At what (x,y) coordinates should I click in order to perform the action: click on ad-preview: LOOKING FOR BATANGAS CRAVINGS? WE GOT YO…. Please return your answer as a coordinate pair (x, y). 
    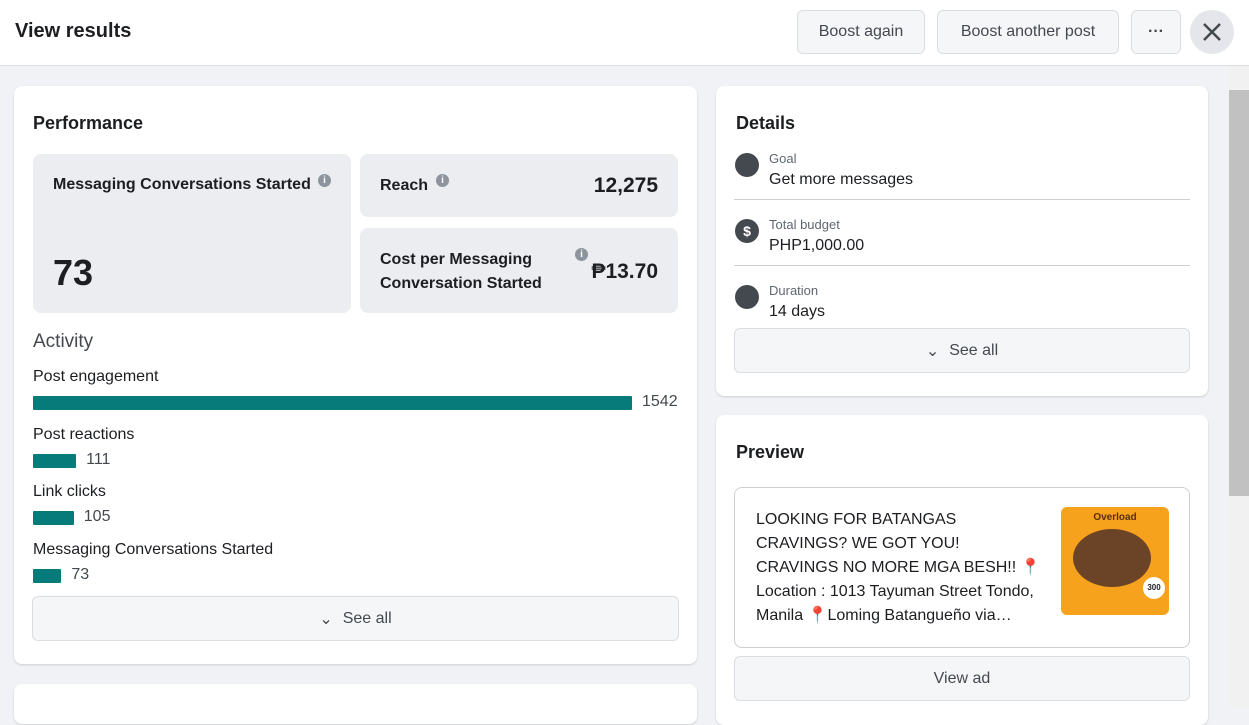
    Looking at the image, I should click on (962, 567).